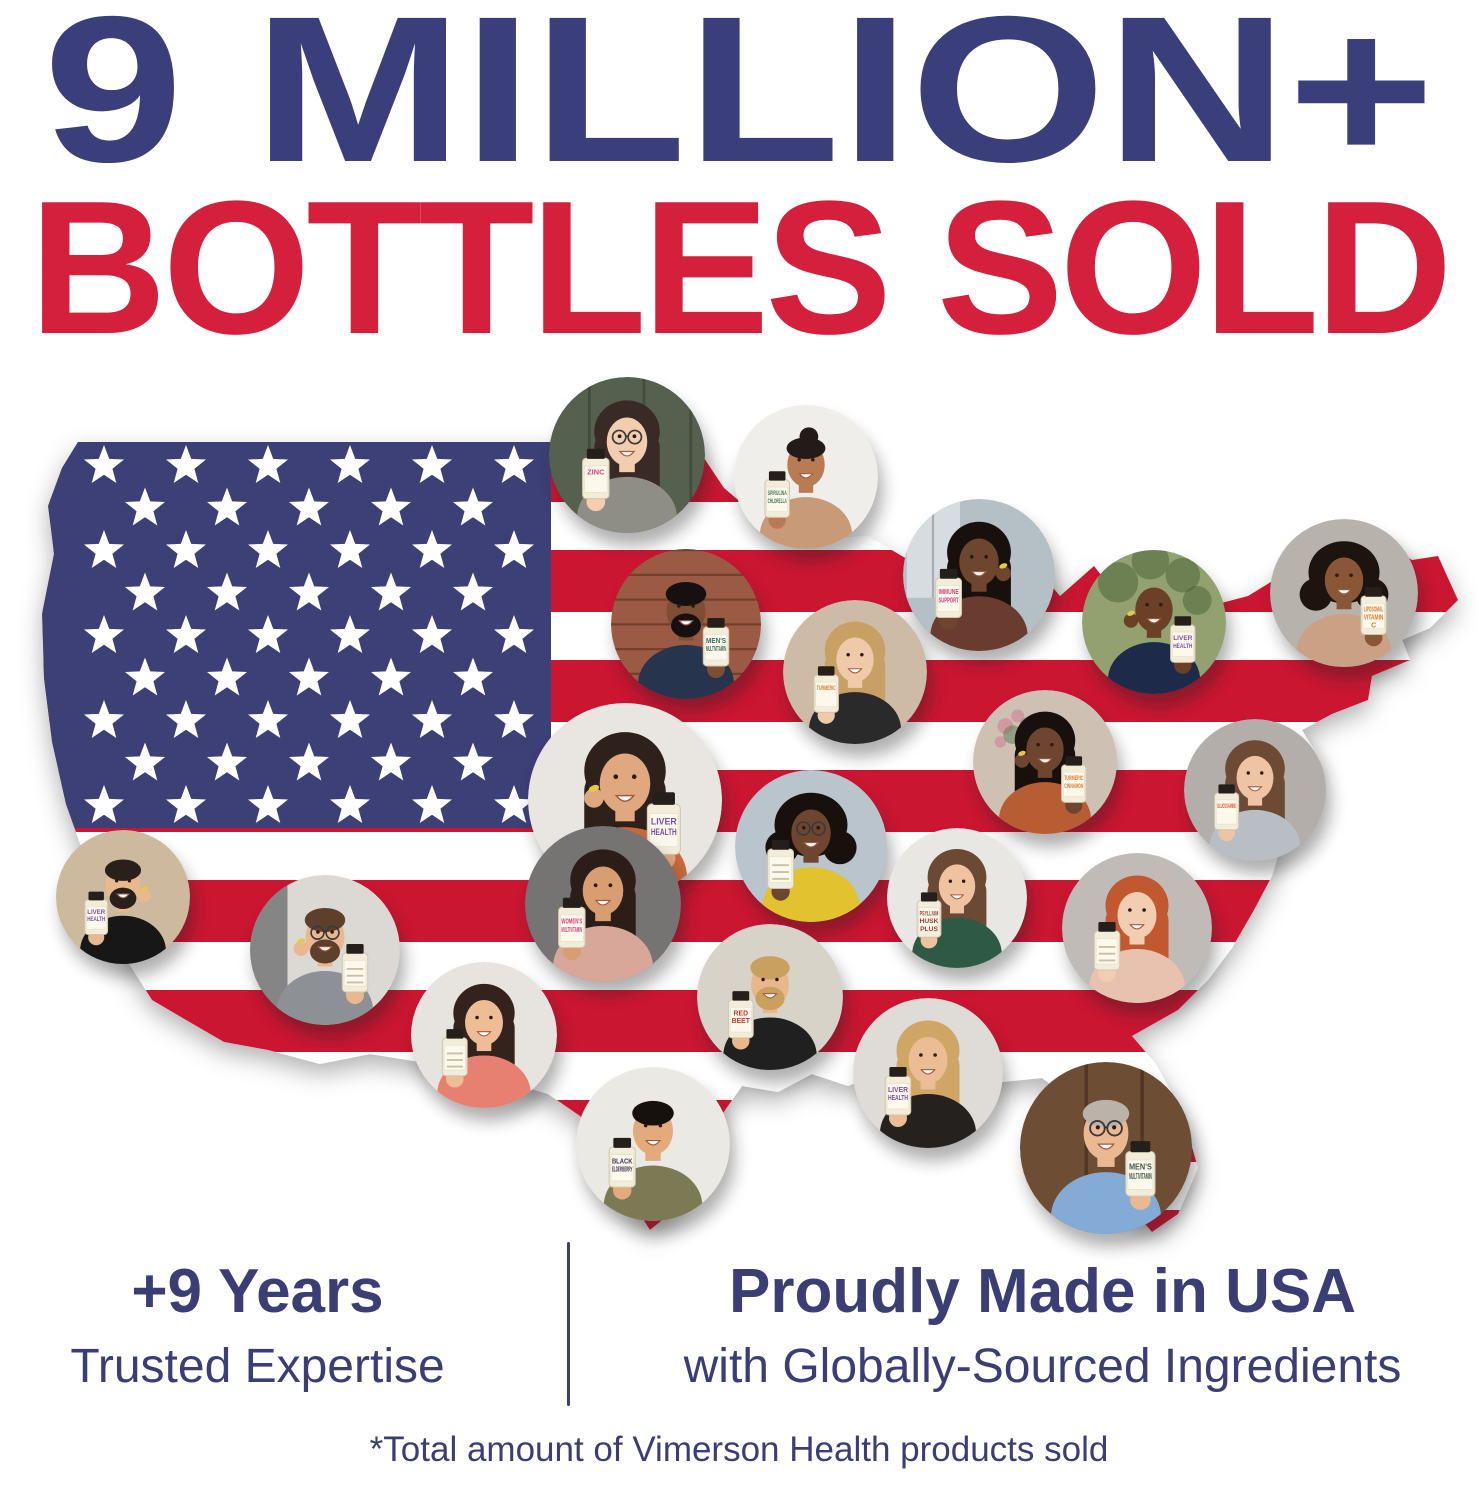  Describe the element at coordinates (571, 921) in the screenshot. I see `svg-text: WOMEN'S` at that location.